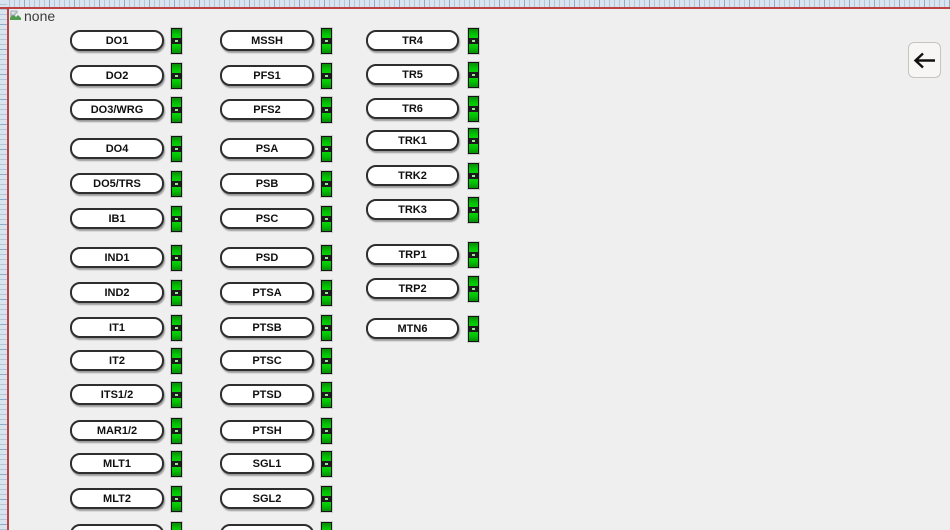 This screenshot has height=530, width=950. What do you see at coordinates (473, 329) in the screenshot?
I see `toggle-indicator-mtn6` at bounding box center [473, 329].